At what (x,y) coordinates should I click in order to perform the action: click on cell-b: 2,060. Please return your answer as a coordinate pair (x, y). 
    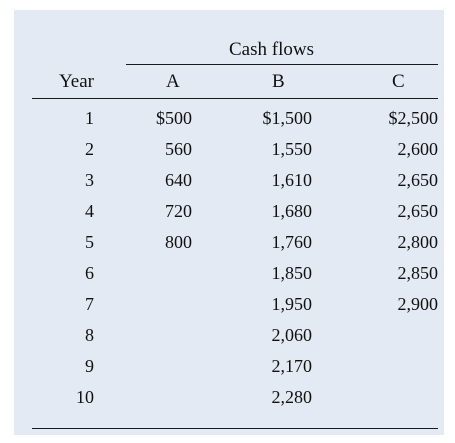
    Looking at the image, I should click on (292, 335).